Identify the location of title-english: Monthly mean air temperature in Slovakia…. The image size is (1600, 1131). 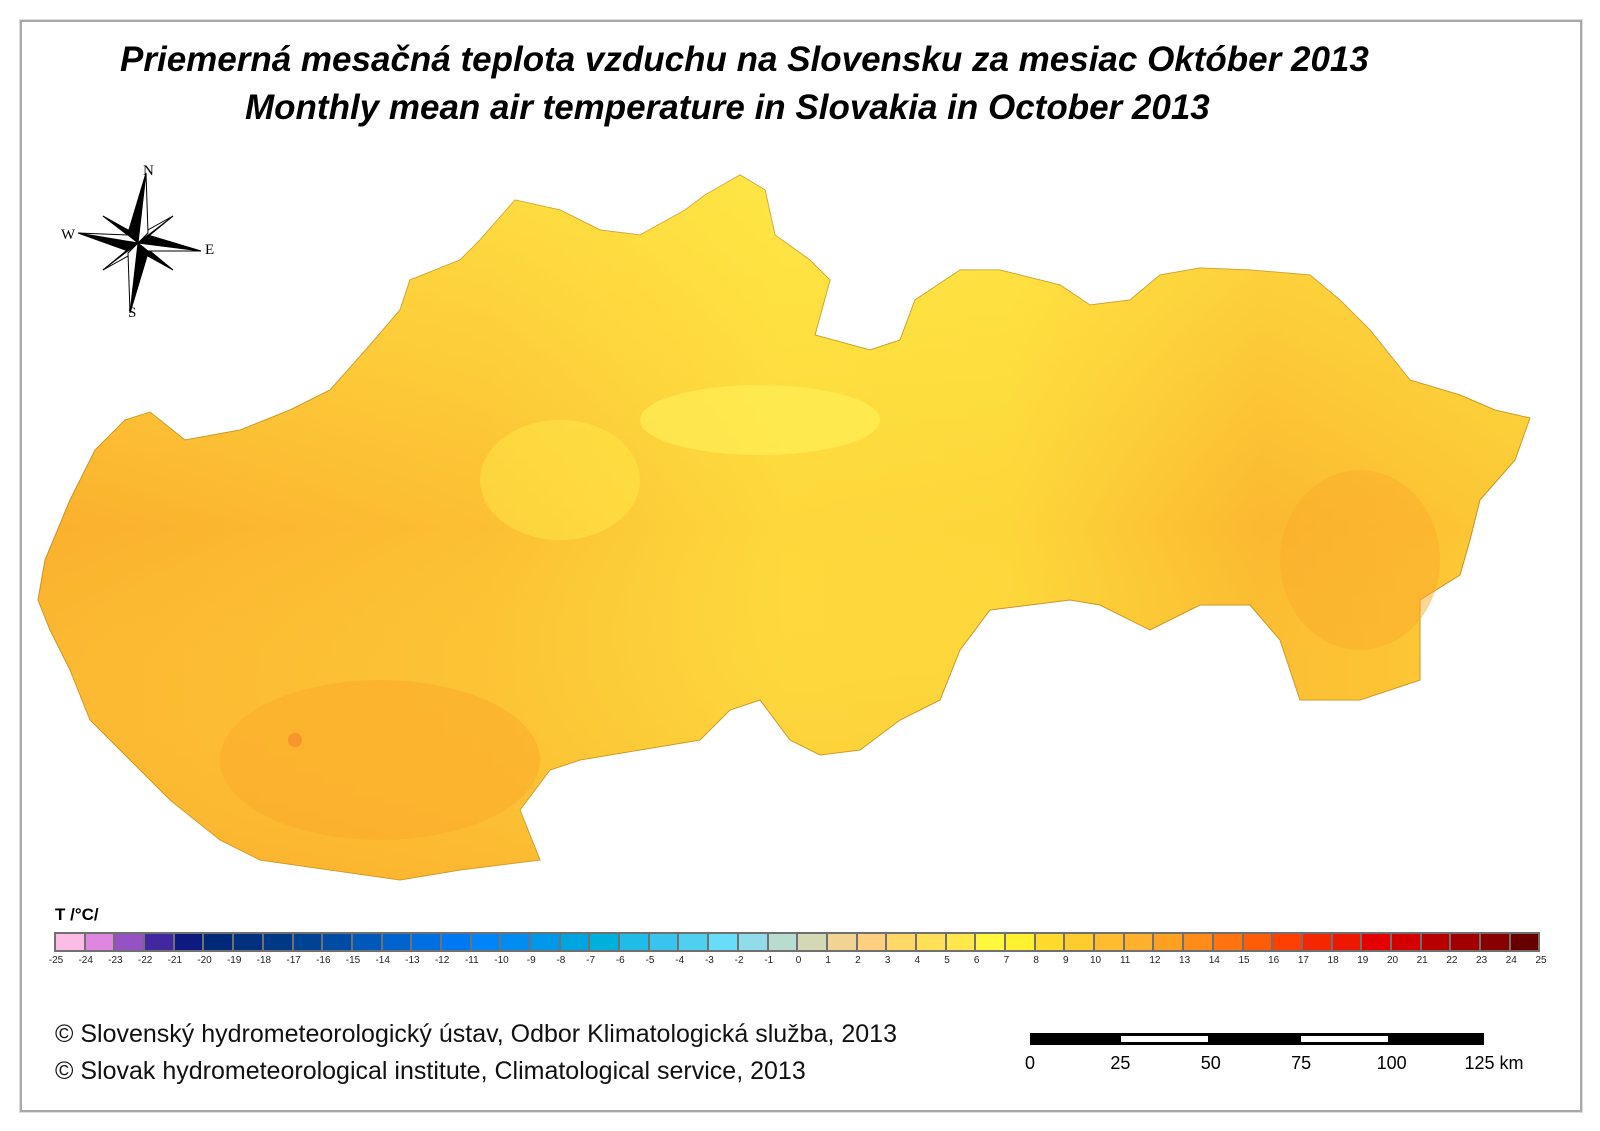
(727, 107).